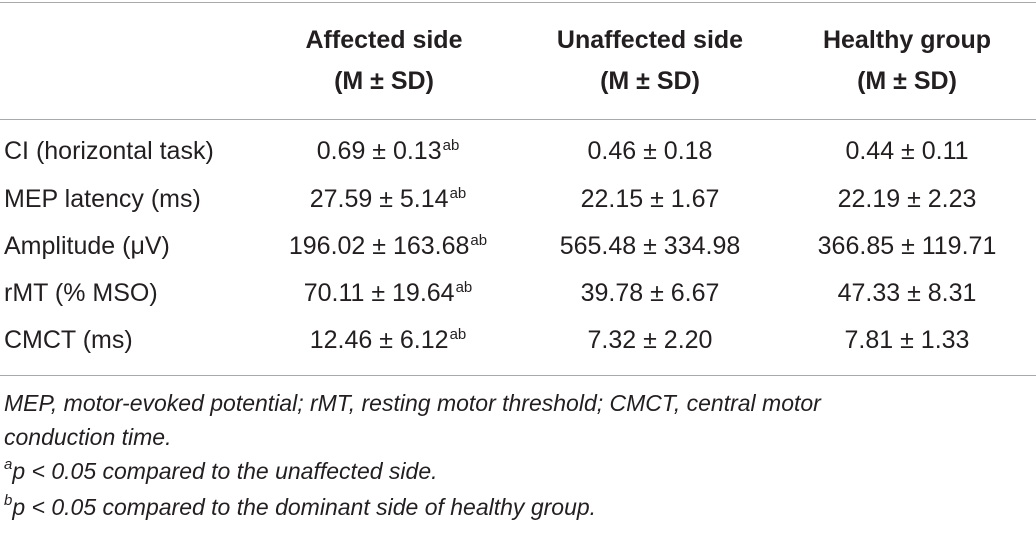 This screenshot has height=533, width=1036. Describe the element at coordinates (8, 464) in the screenshot. I see `footnote-a-marker: a` at that location.